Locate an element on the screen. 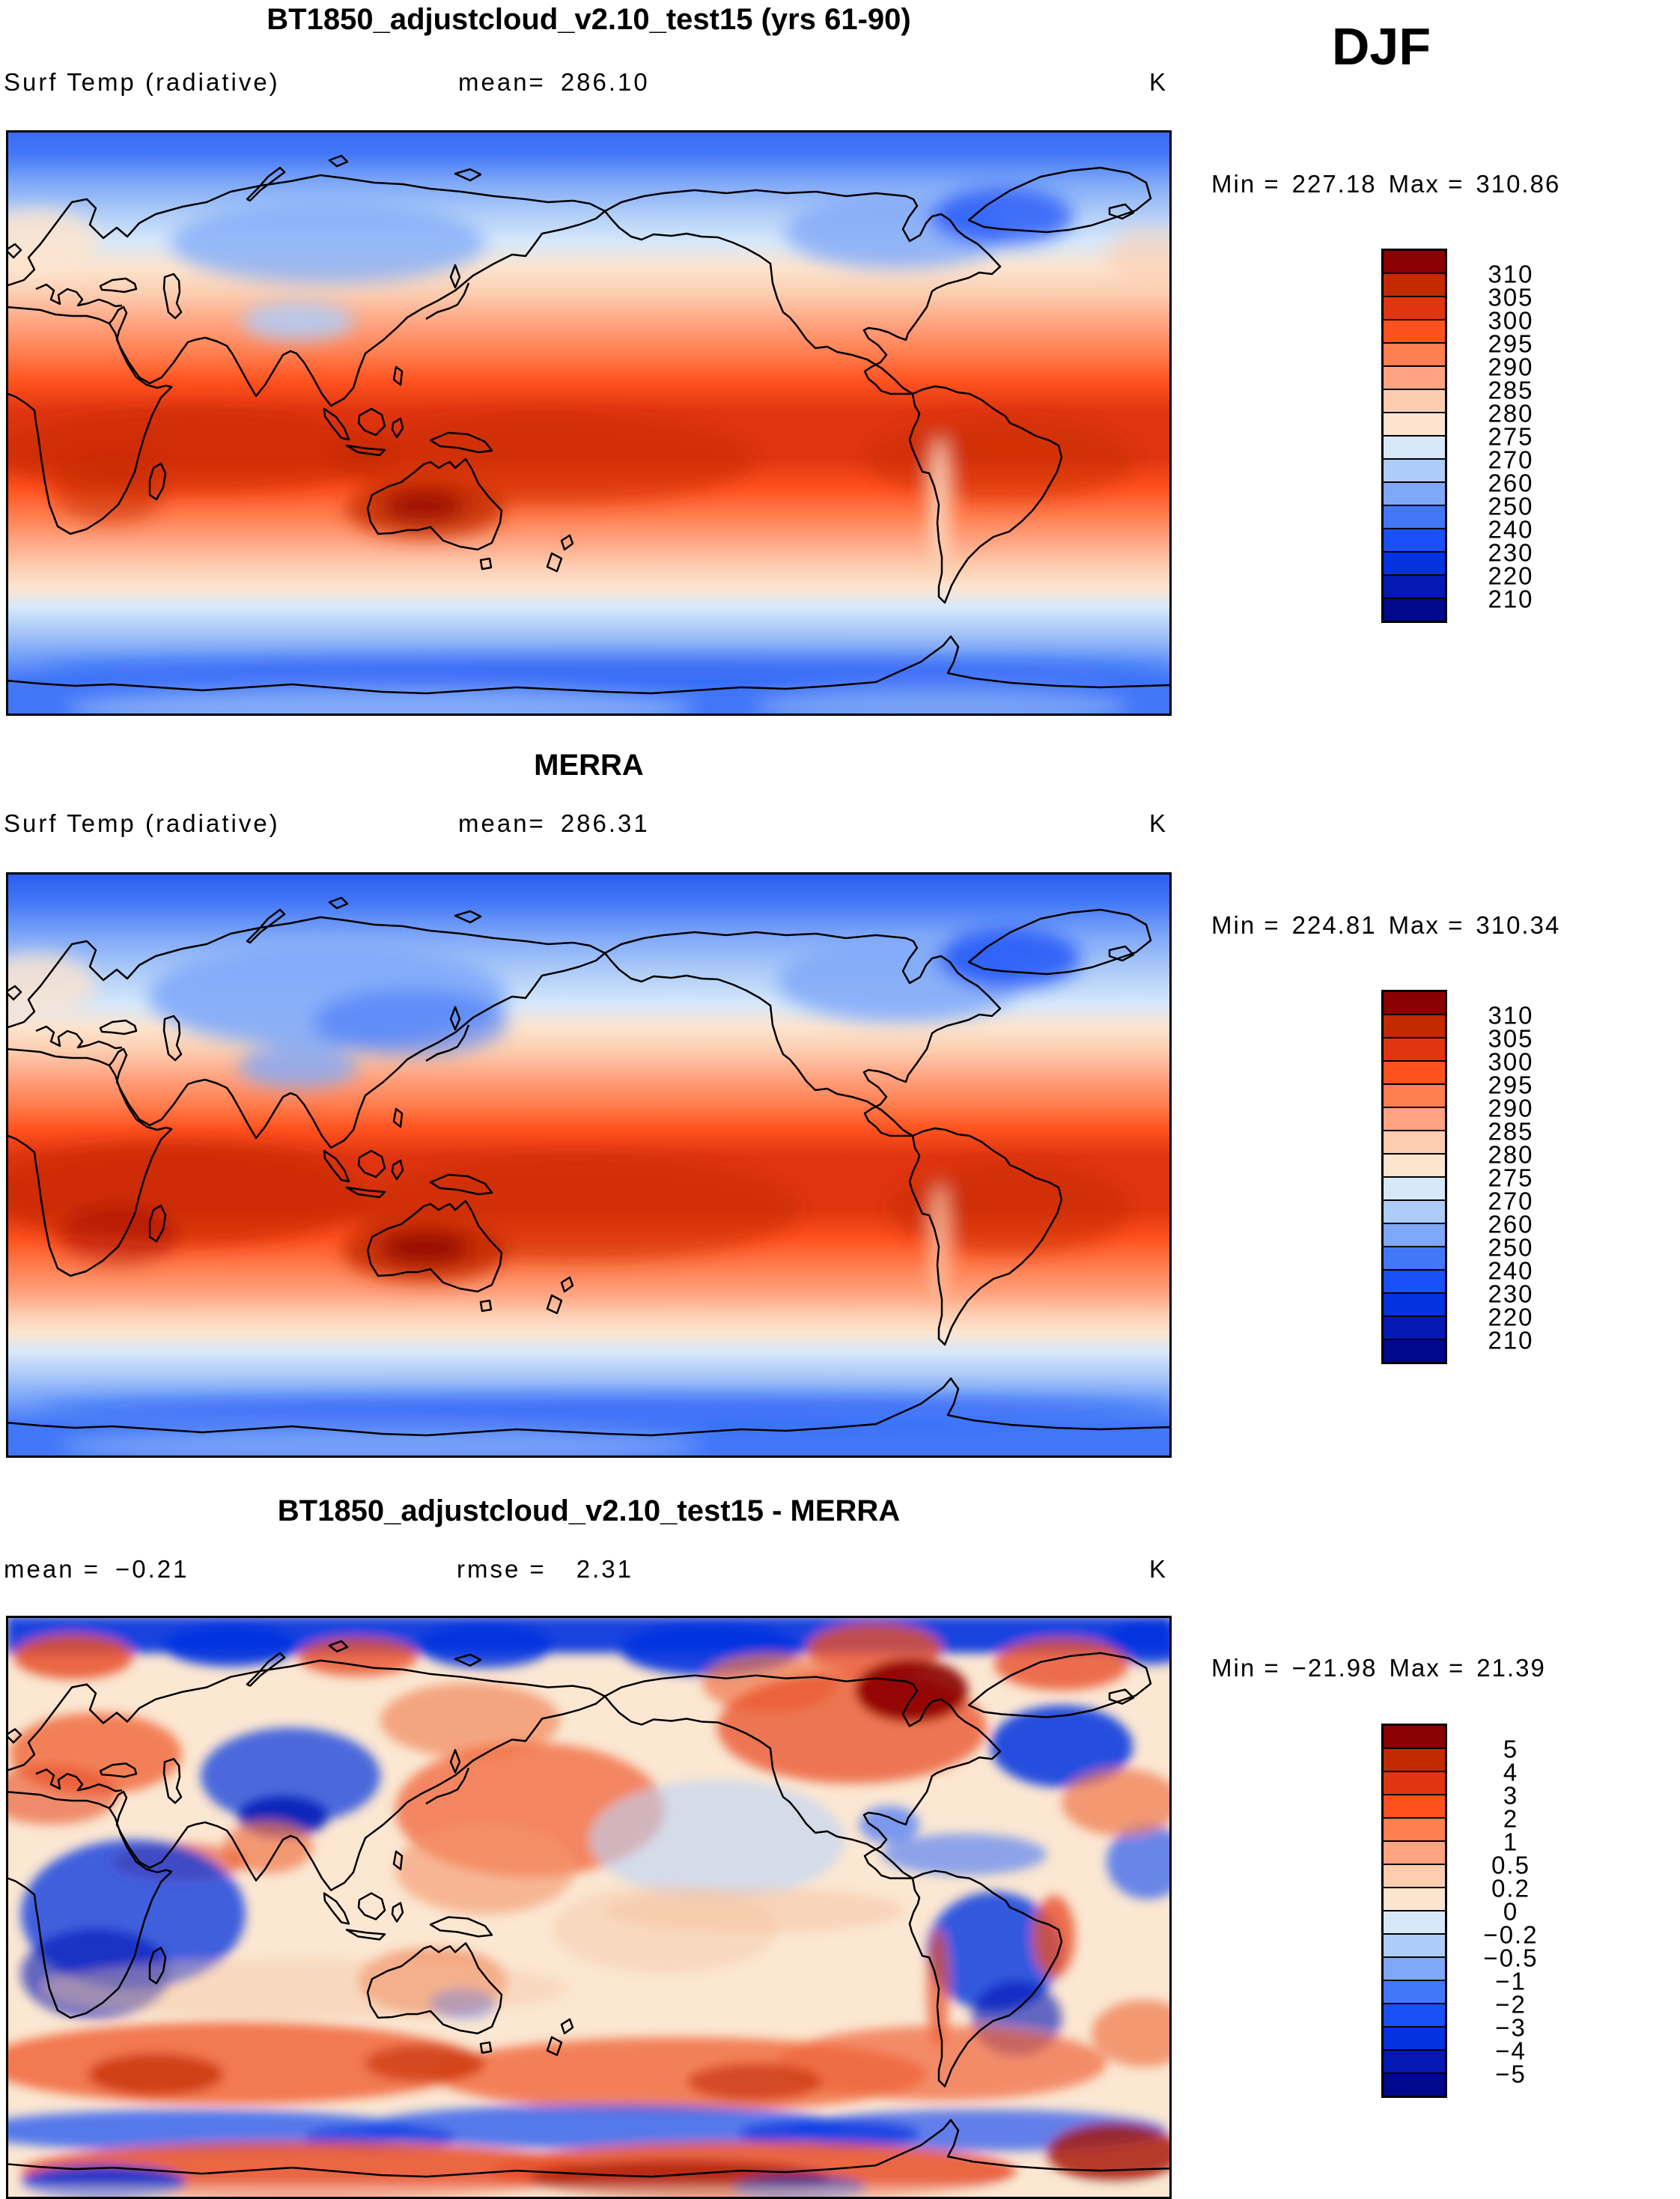 The width and height of the screenshot is (1680, 2199). panel3-minmax: Min = −21.98 Max = 21.39 is located at coordinates (1378, 1668).